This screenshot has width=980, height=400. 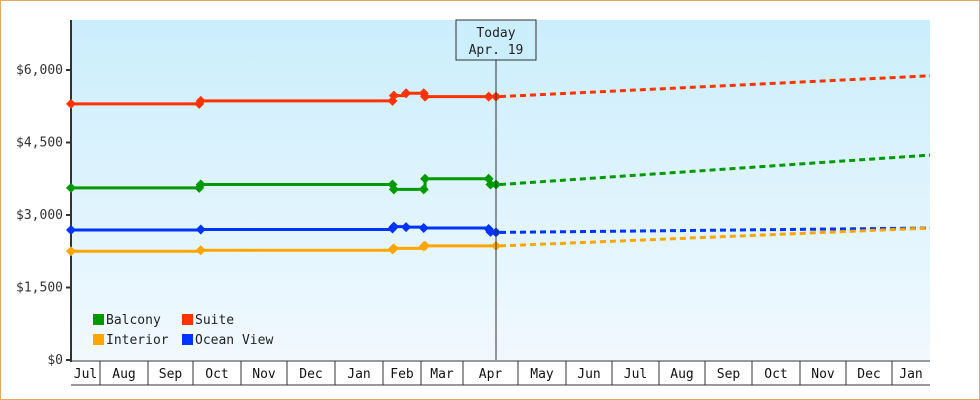 I want to click on x-month-label: Jun, so click(x=588, y=374).